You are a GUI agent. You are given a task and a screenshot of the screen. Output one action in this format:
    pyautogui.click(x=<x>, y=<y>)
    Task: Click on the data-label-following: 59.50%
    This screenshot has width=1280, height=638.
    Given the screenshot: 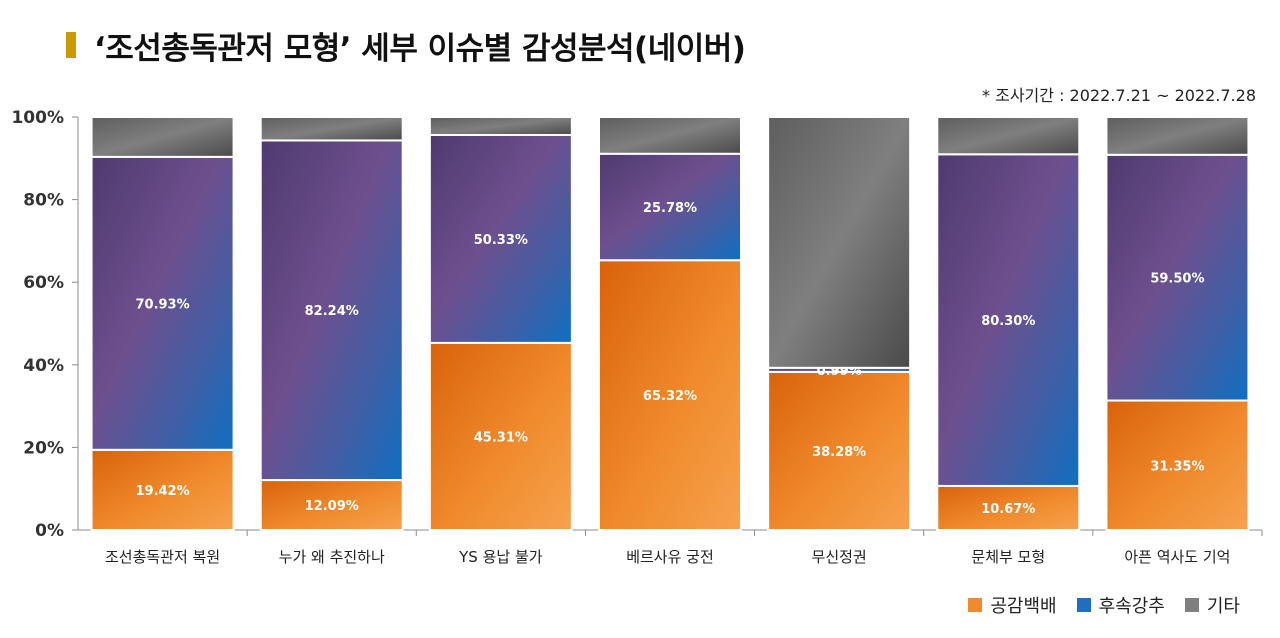 What is the action you would take?
    pyautogui.click(x=1177, y=279)
    